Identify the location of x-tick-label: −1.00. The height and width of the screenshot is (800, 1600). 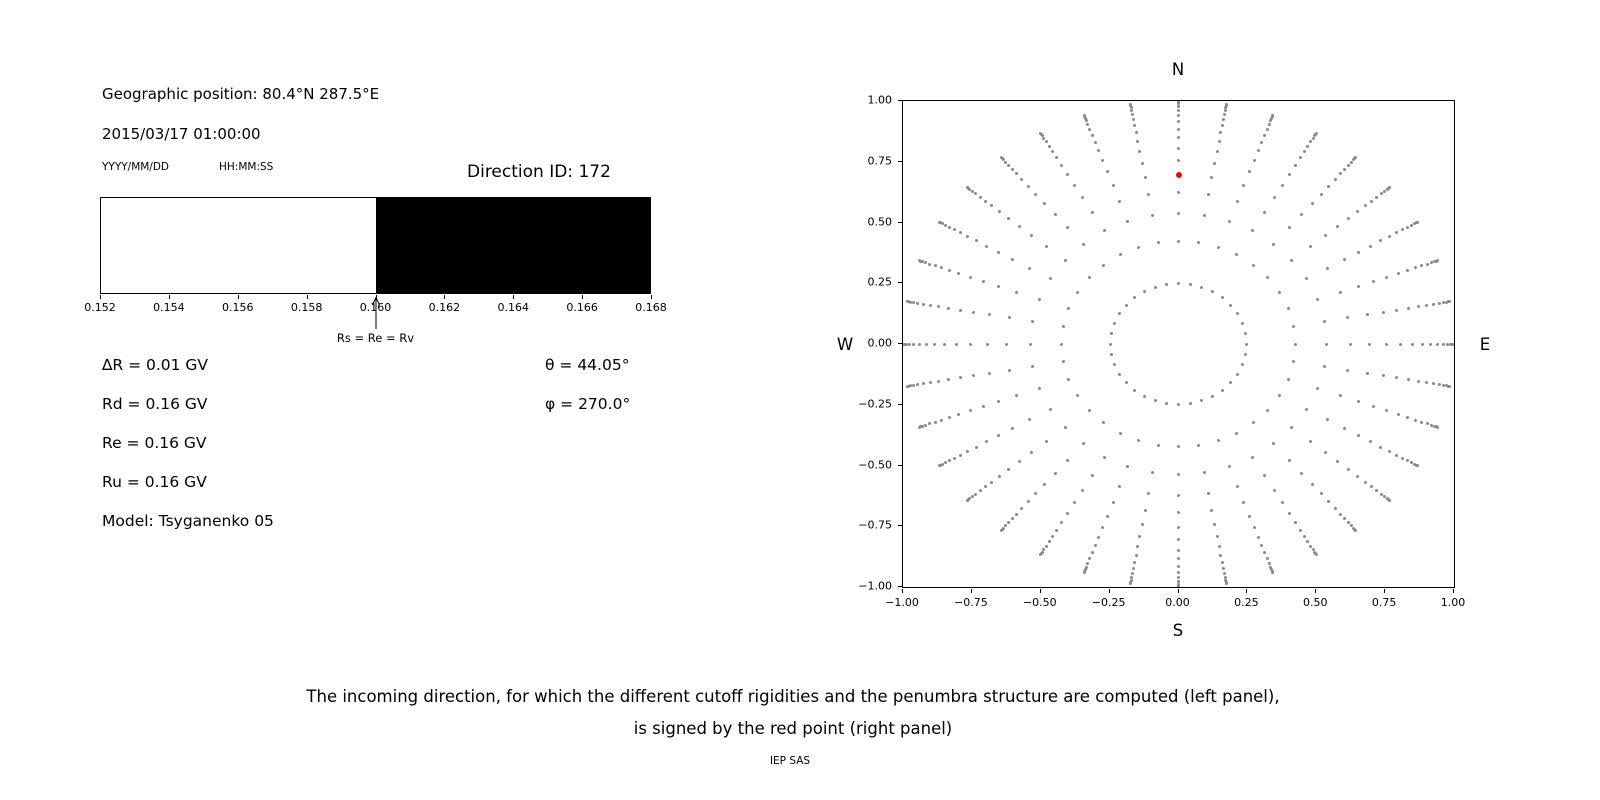
(902, 602).